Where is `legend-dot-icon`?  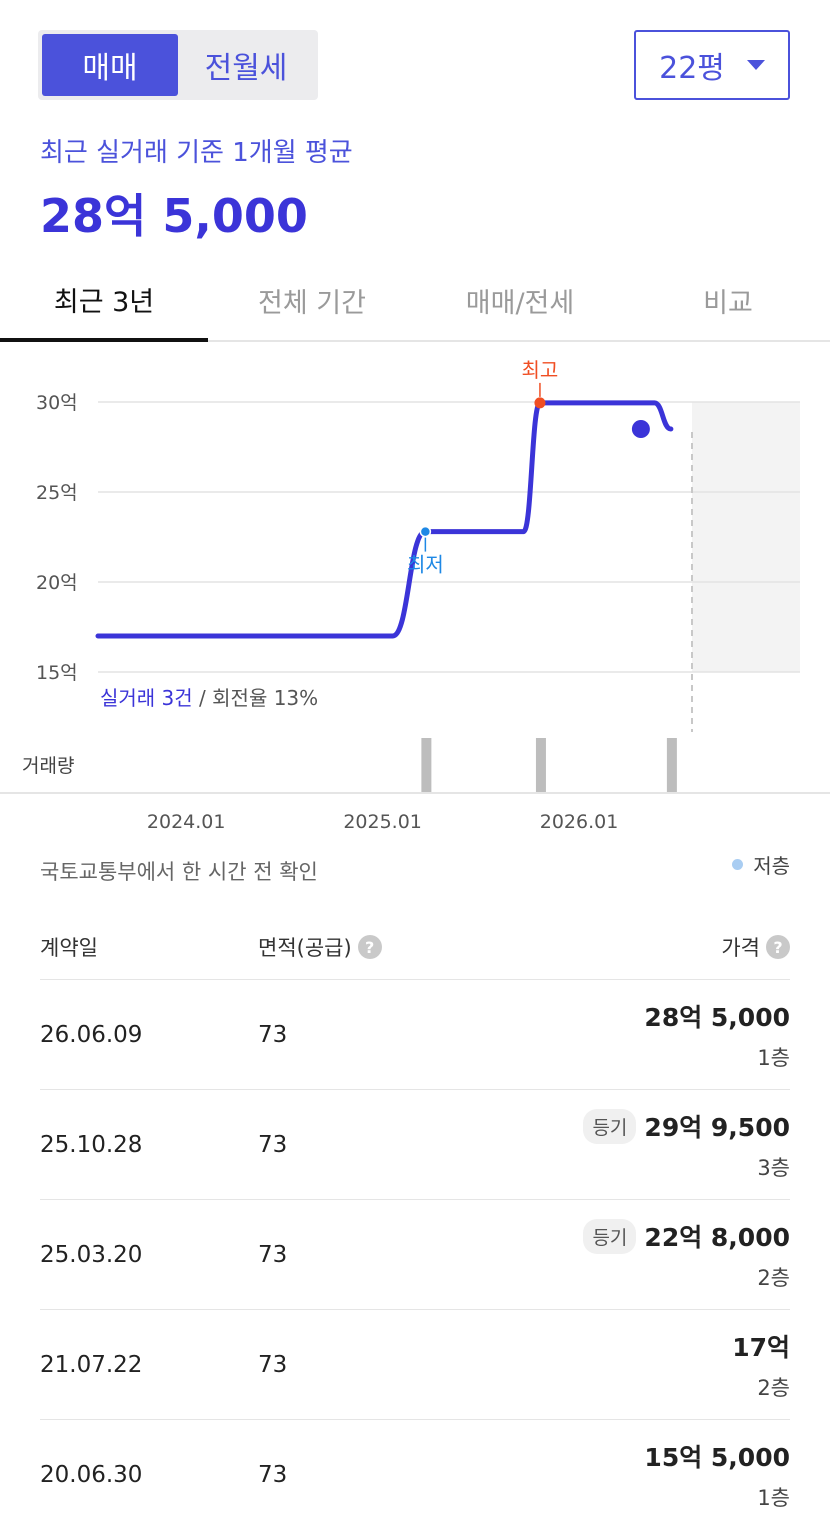
legend-dot-icon is located at coordinates (738, 864).